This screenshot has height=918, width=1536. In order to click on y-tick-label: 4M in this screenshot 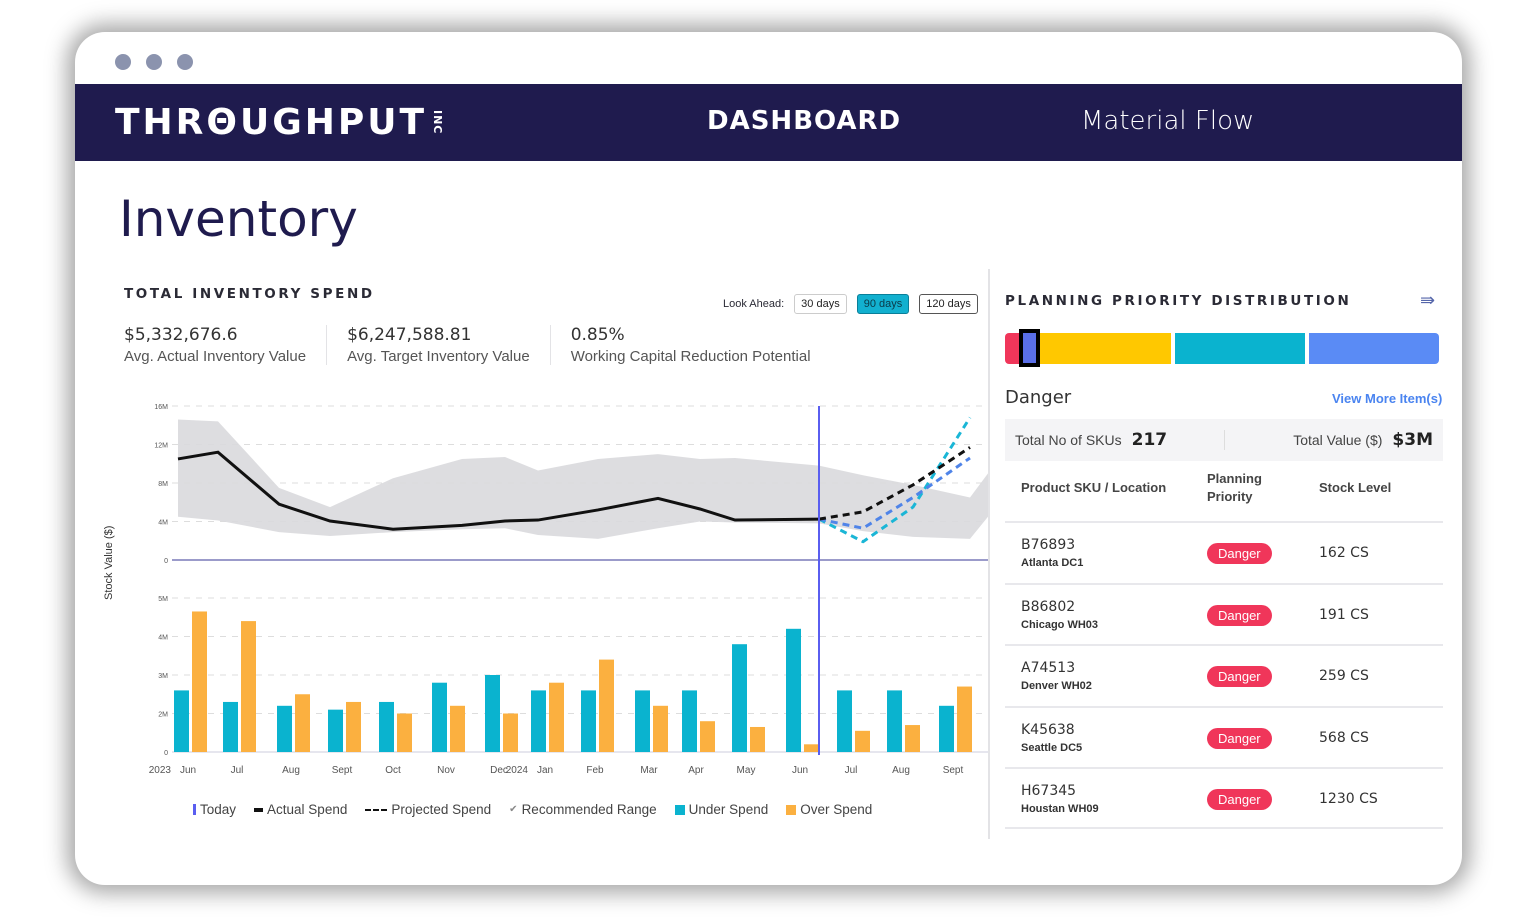, I will do `click(163, 638)`.